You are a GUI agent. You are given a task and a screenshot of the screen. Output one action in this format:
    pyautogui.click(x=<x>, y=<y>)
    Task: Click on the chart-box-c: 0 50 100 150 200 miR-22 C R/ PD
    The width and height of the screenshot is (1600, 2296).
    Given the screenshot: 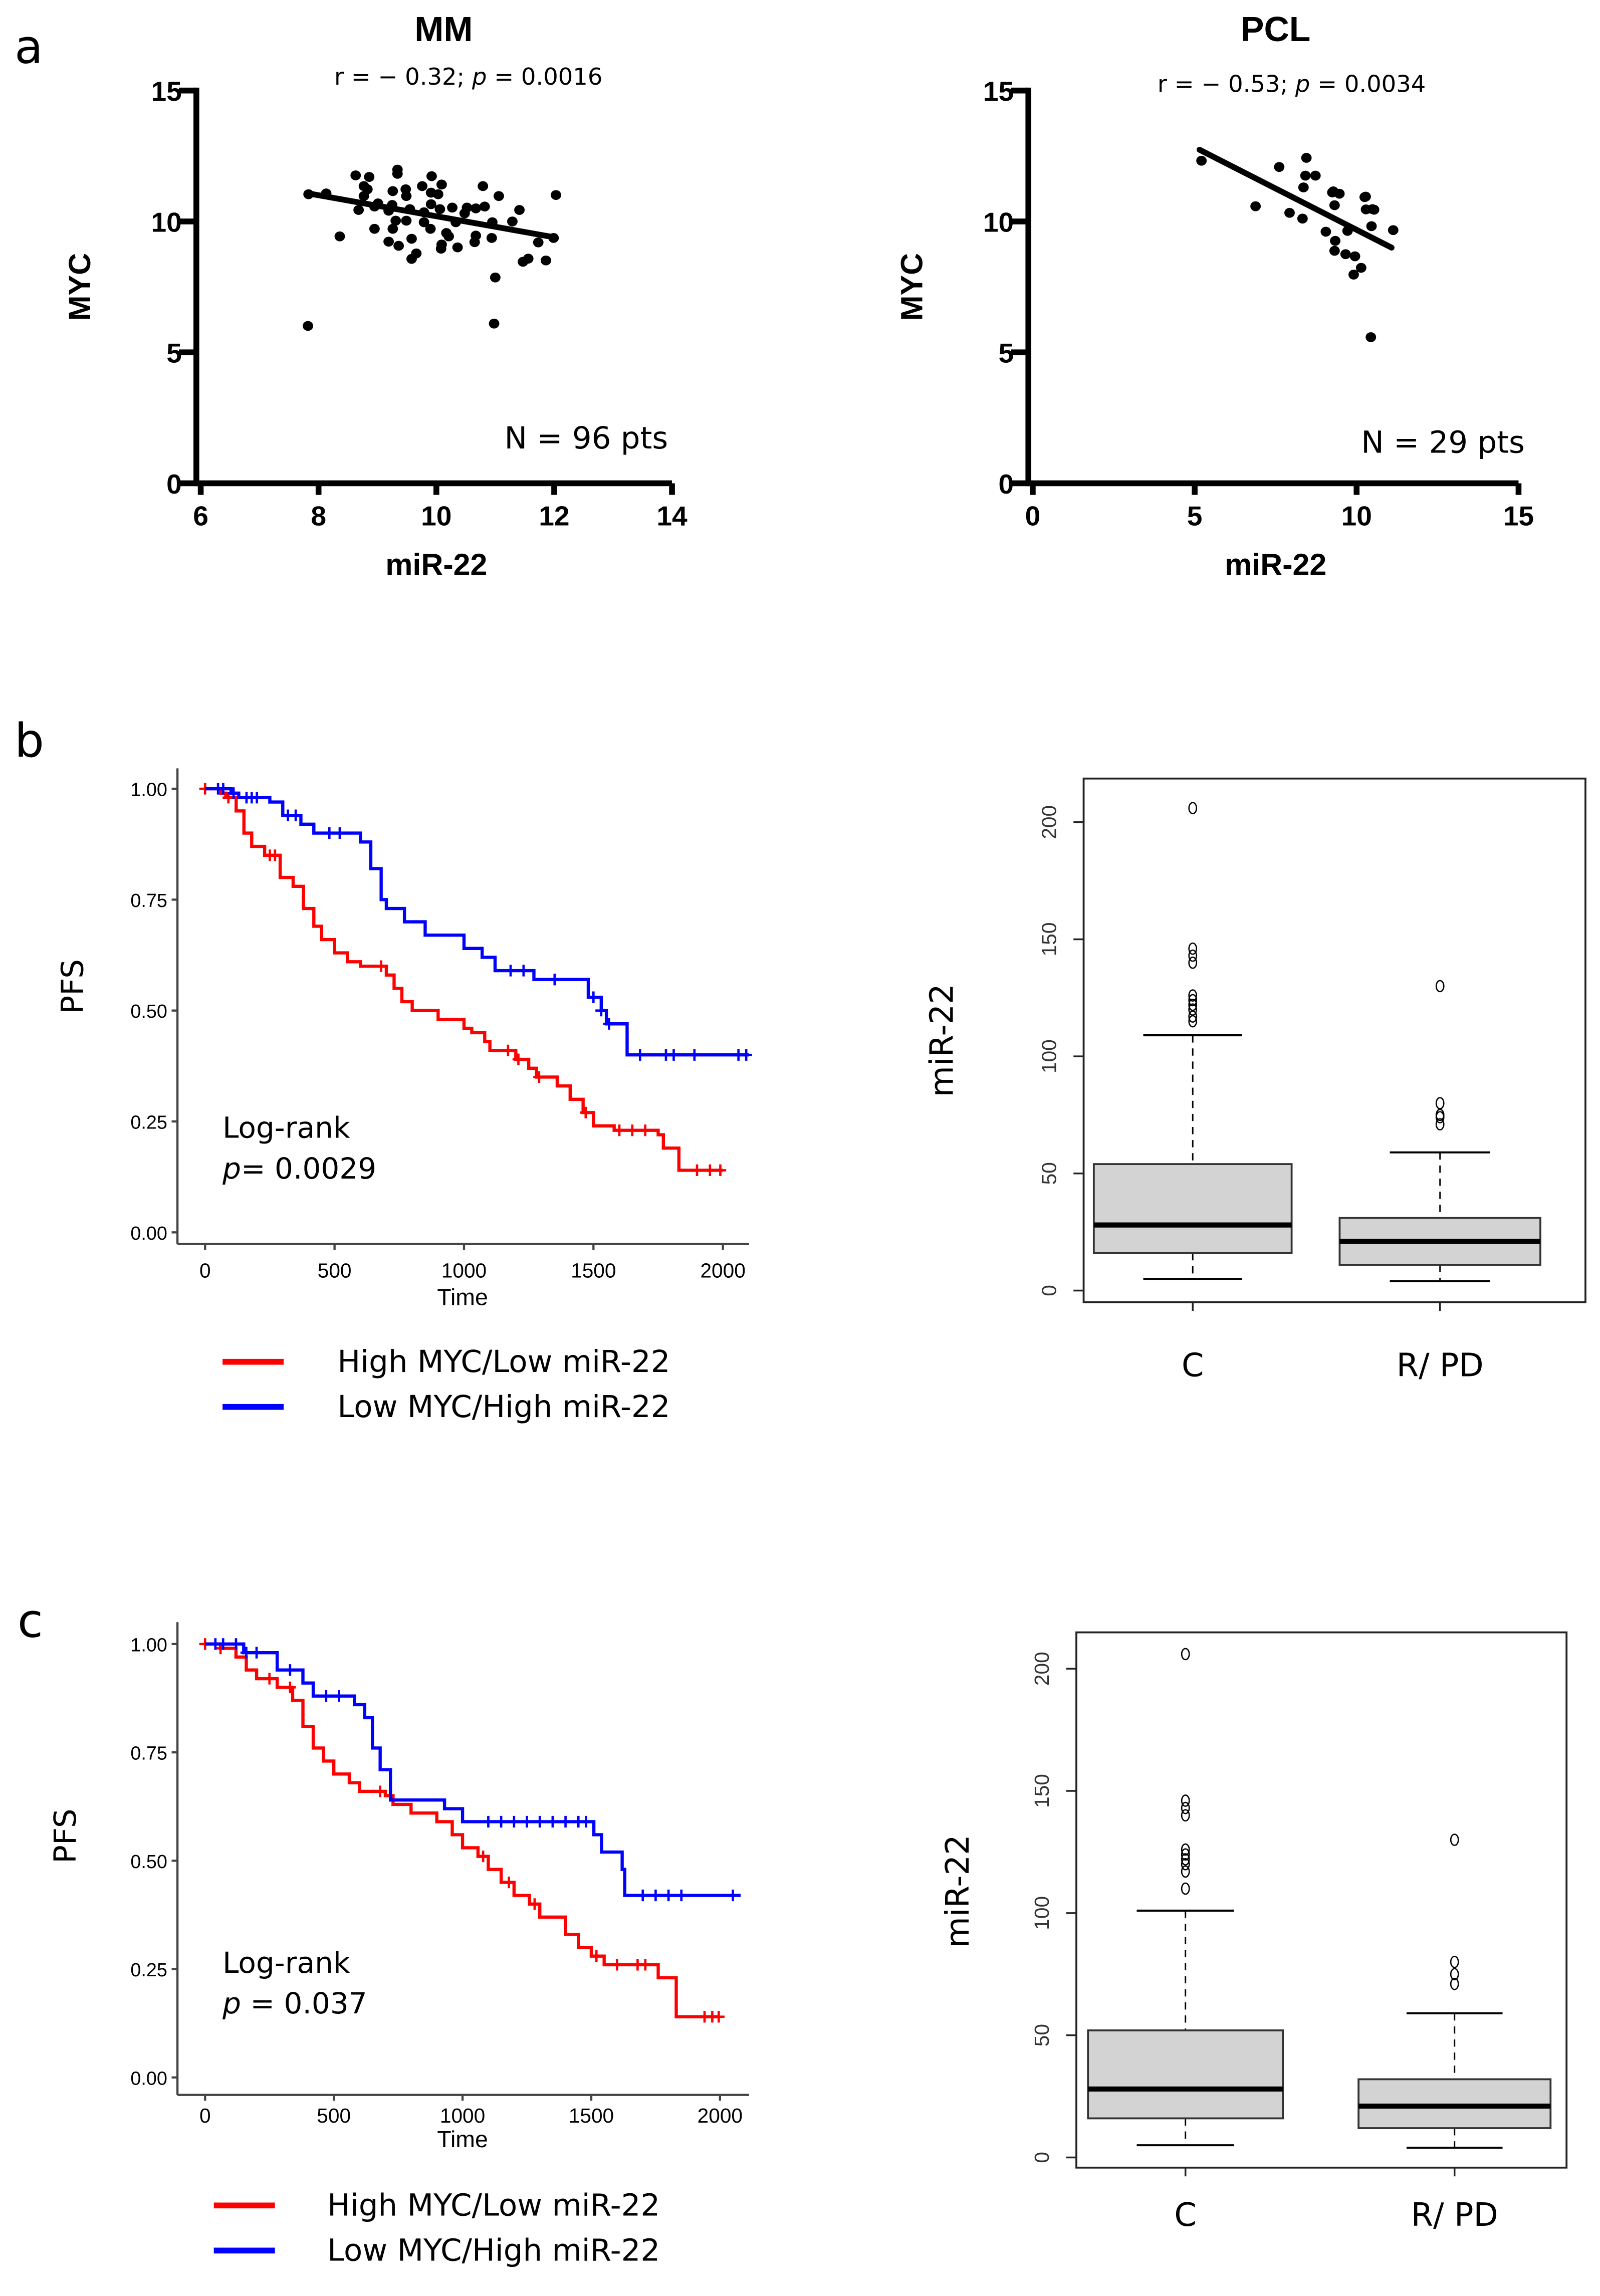 What is the action you would take?
    pyautogui.click(x=1254, y=1932)
    